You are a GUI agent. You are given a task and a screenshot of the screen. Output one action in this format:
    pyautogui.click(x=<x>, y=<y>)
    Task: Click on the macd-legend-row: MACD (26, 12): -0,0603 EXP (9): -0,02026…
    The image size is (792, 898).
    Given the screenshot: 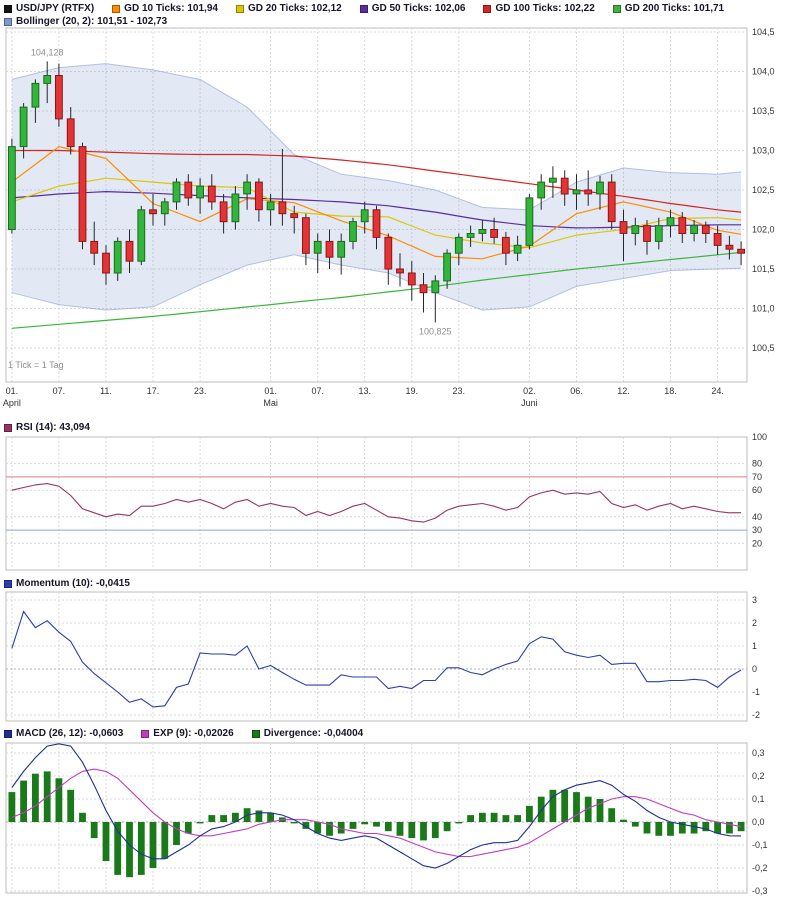 What is the action you would take?
    pyautogui.click(x=396, y=731)
    